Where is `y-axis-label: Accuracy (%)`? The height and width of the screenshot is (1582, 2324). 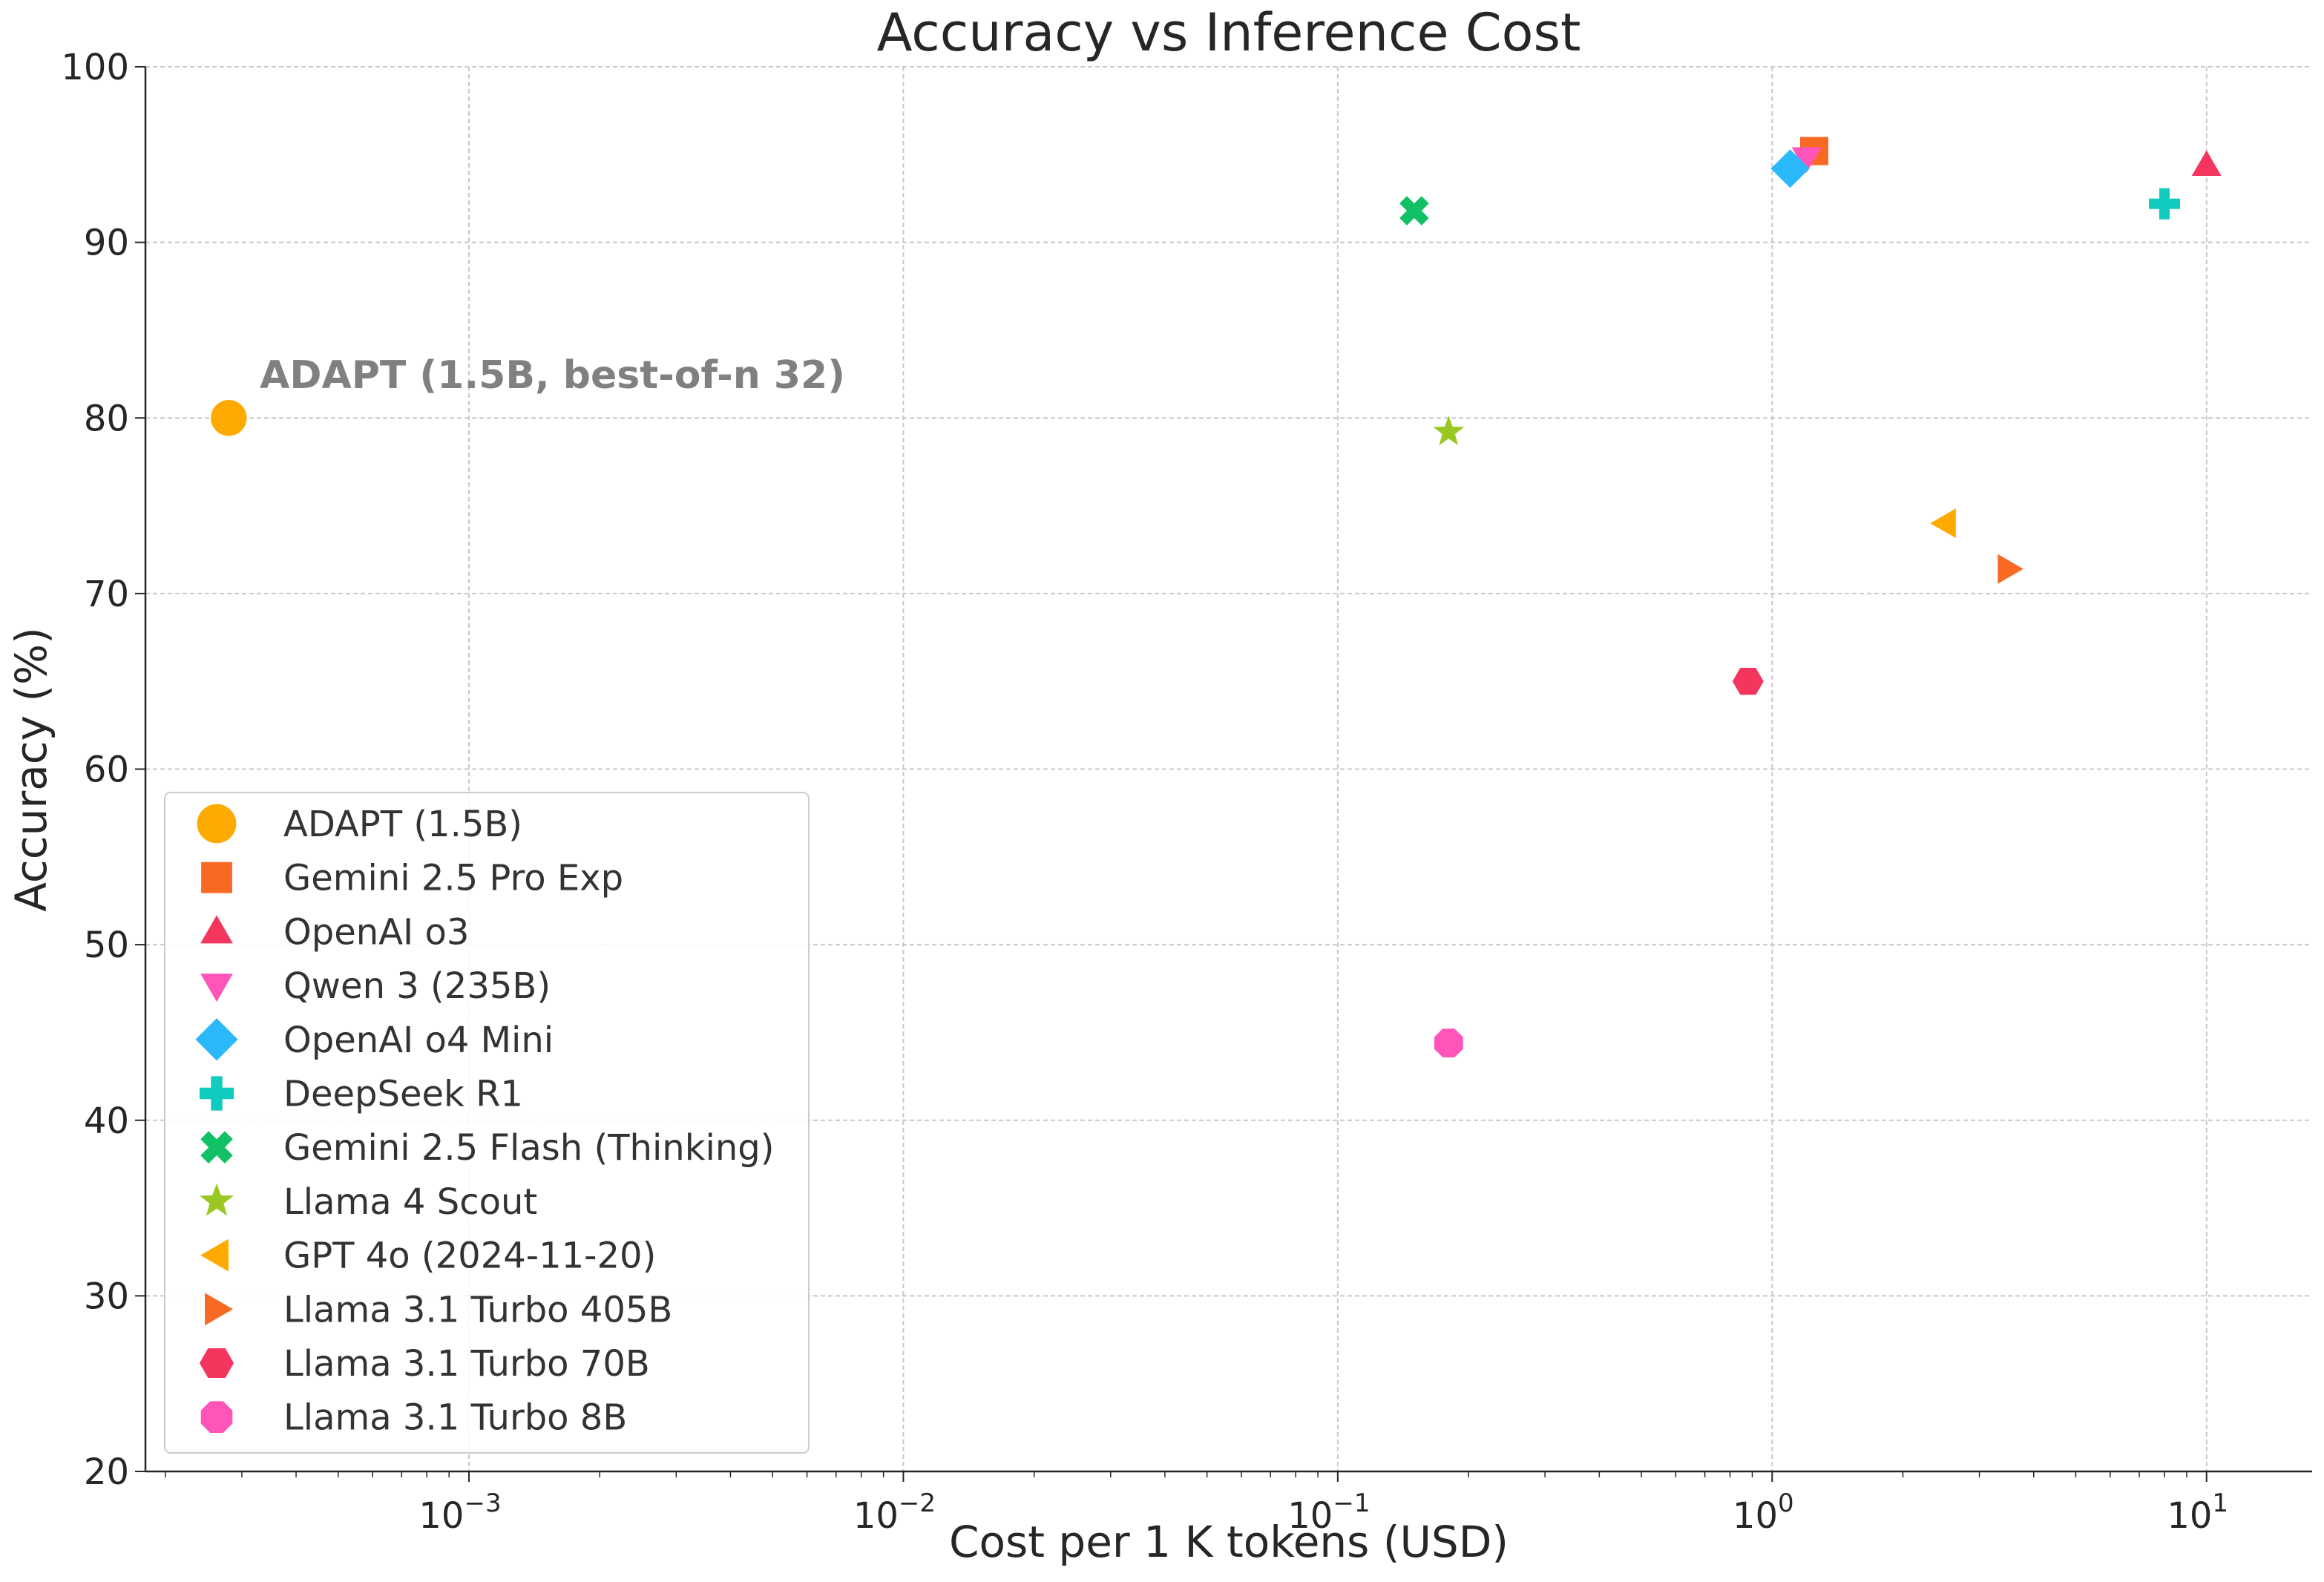 y-axis-label: Accuracy (%) is located at coordinates (31, 770).